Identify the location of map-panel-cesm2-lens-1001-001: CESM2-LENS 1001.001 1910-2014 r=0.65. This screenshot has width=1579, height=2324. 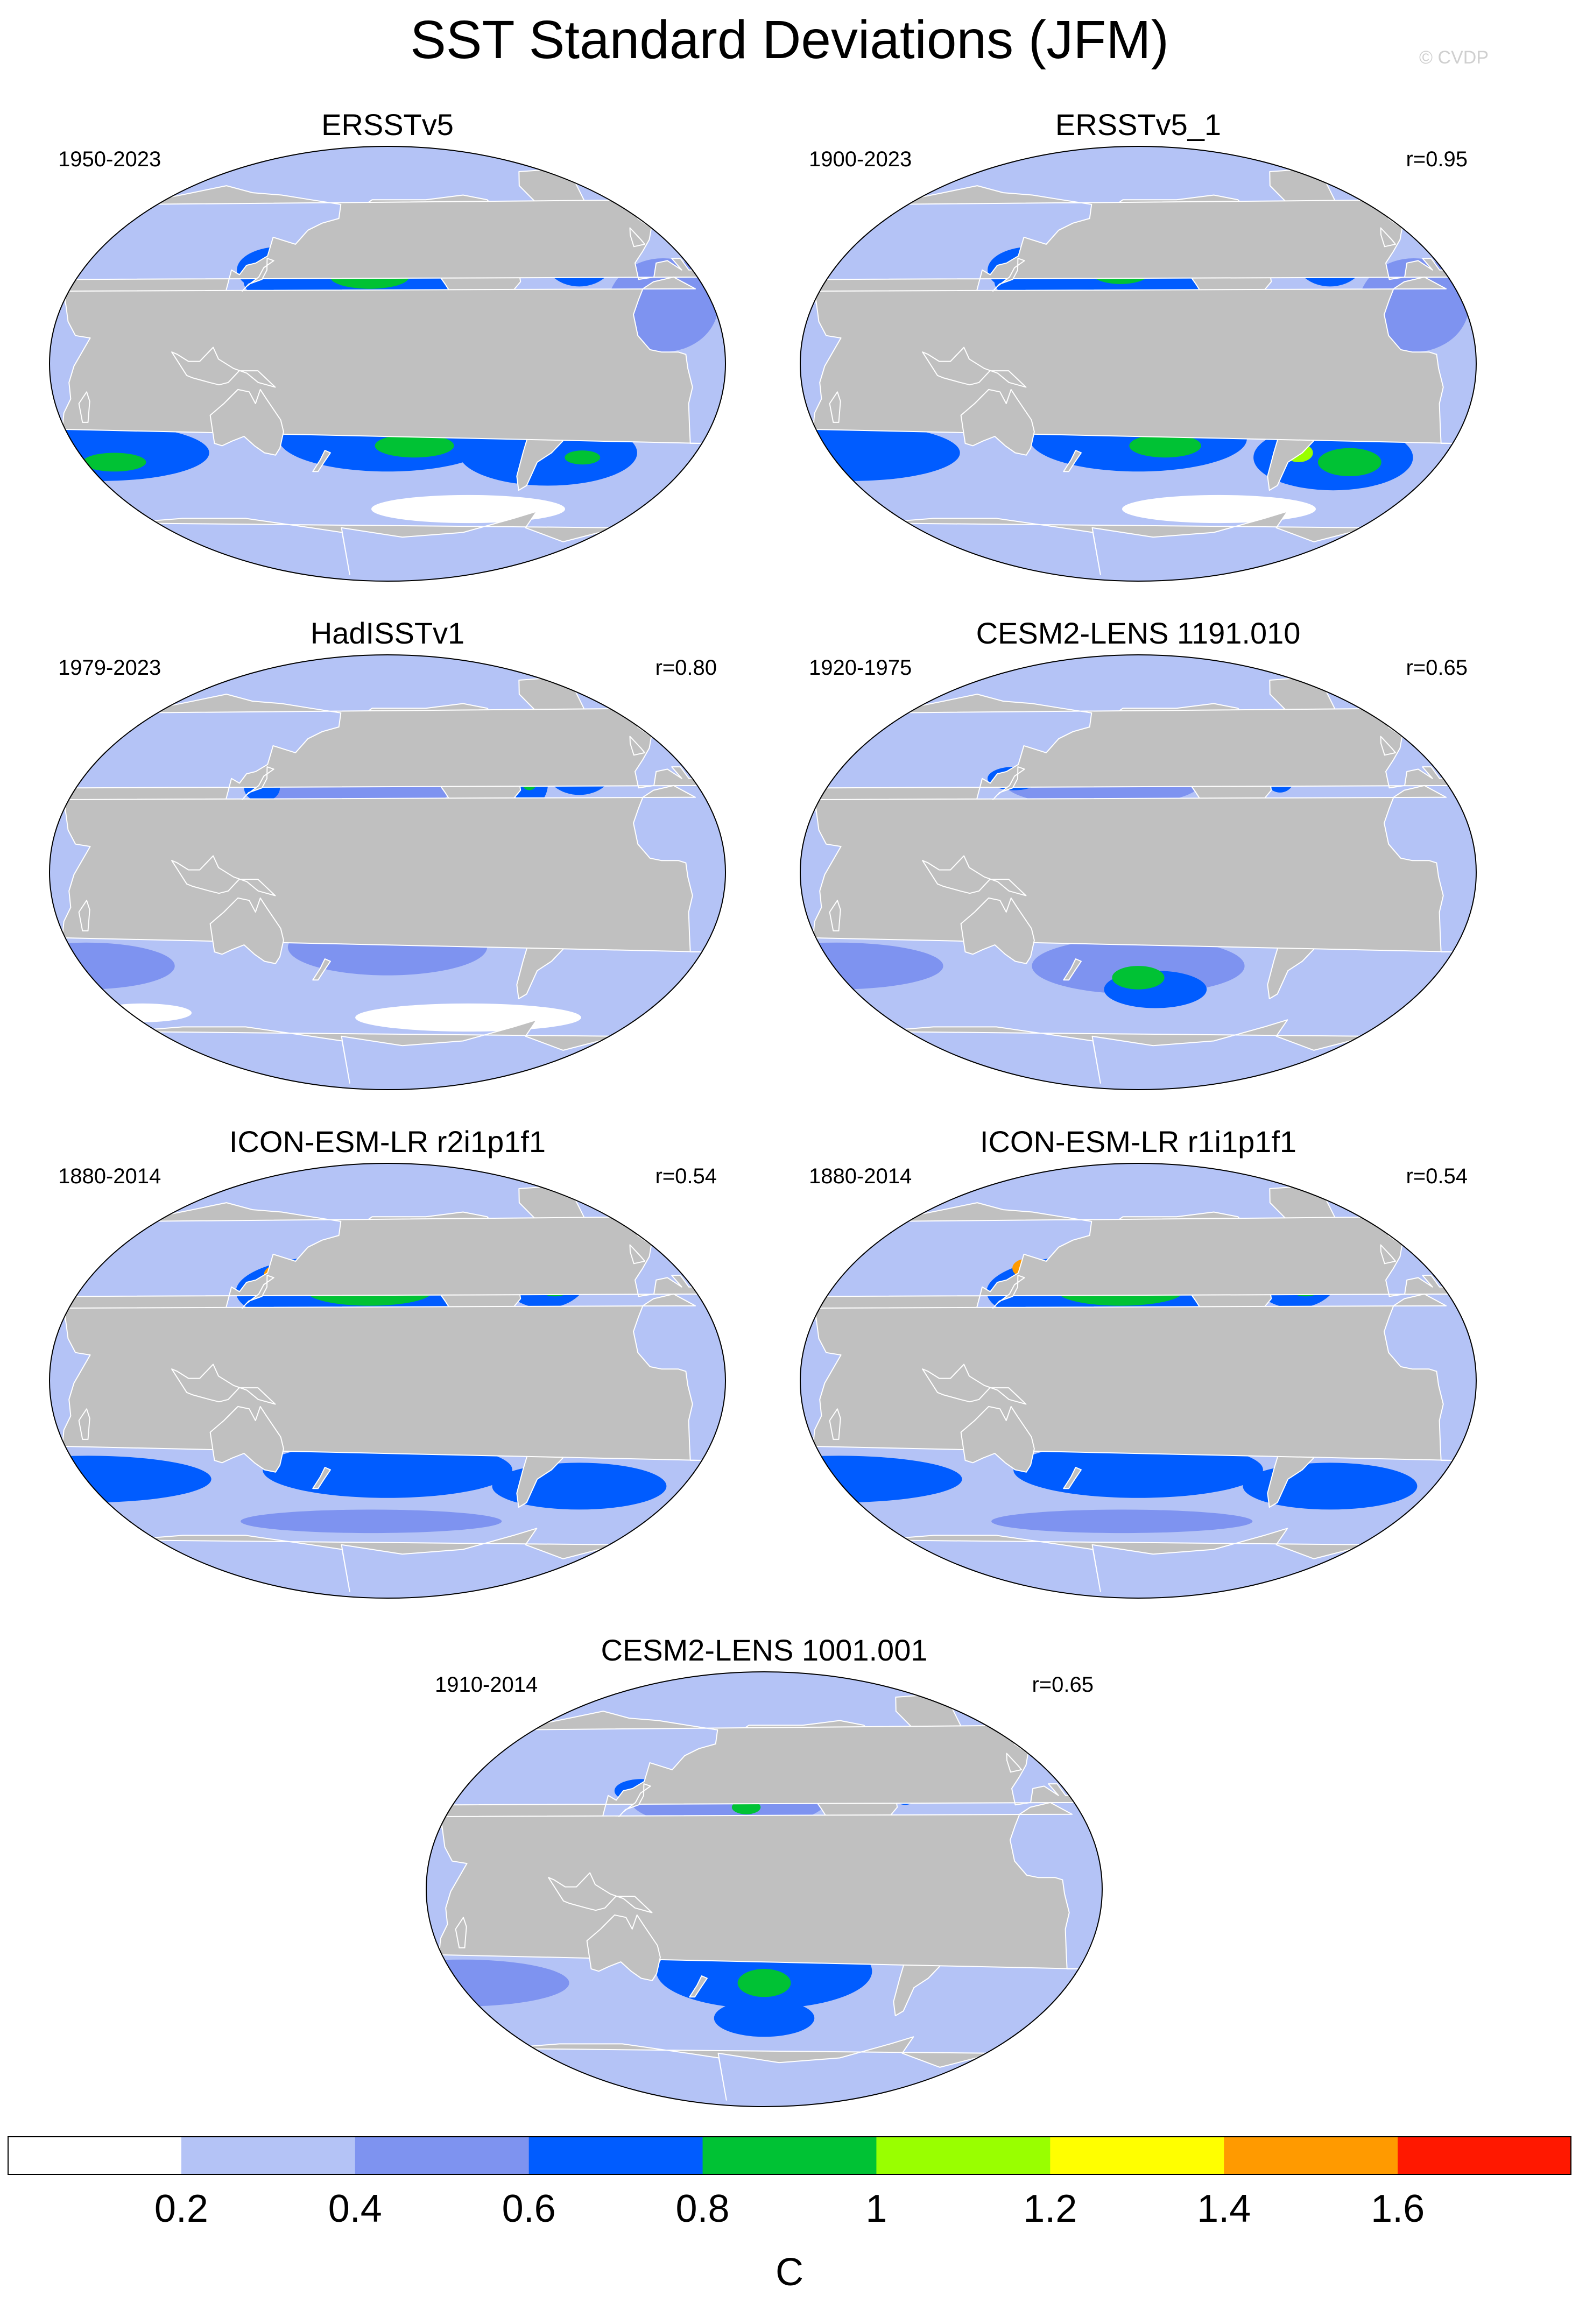
(764, 1875).